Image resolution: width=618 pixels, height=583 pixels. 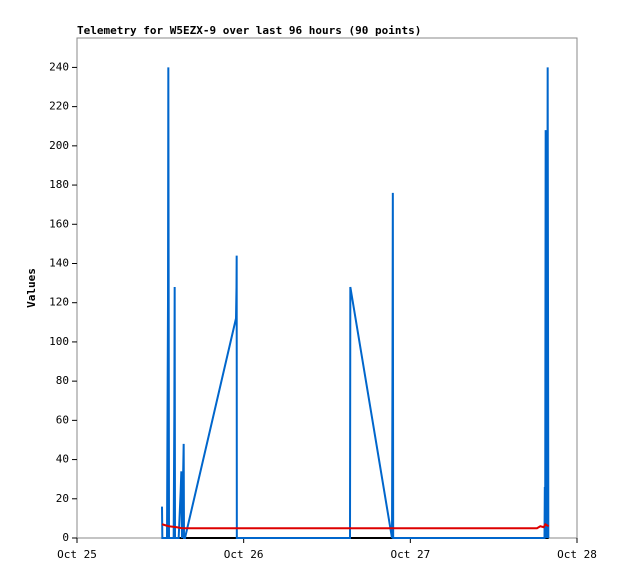 I want to click on y-tick-label: 60, so click(x=62, y=419).